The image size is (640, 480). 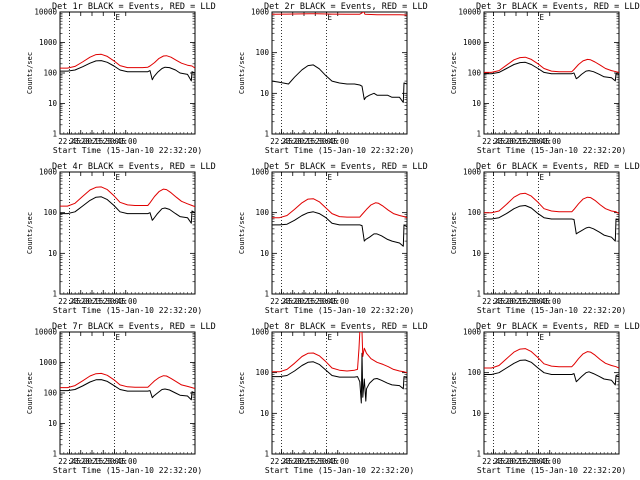 I want to click on plot-title: Det 9r BLACK = Events, RED = LLD, so click(x=558, y=327).